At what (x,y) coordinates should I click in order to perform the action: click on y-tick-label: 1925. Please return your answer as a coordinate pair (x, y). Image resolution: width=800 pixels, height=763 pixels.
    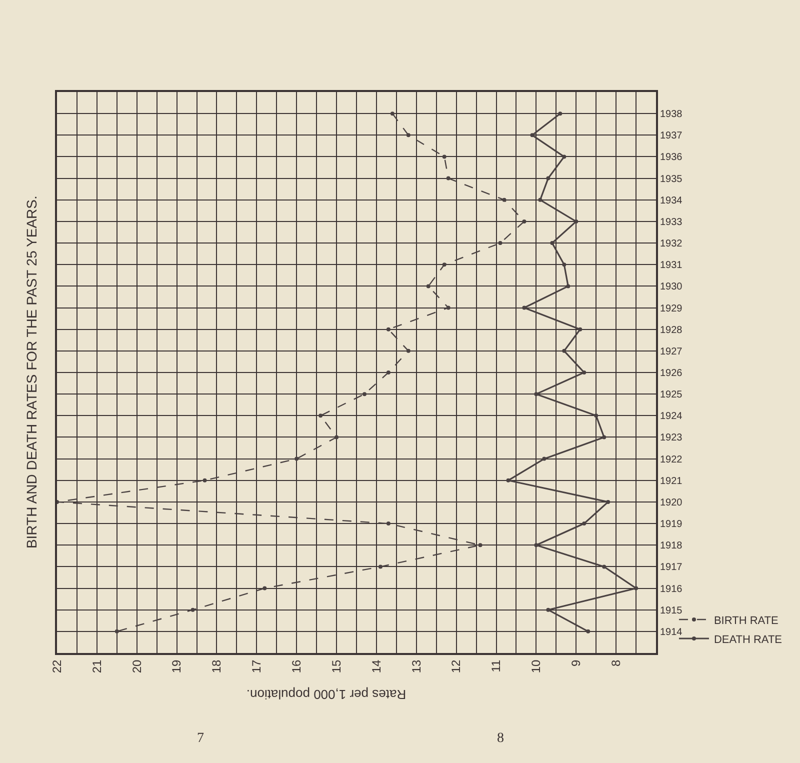
    Looking at the image, I should click on (671, 395).